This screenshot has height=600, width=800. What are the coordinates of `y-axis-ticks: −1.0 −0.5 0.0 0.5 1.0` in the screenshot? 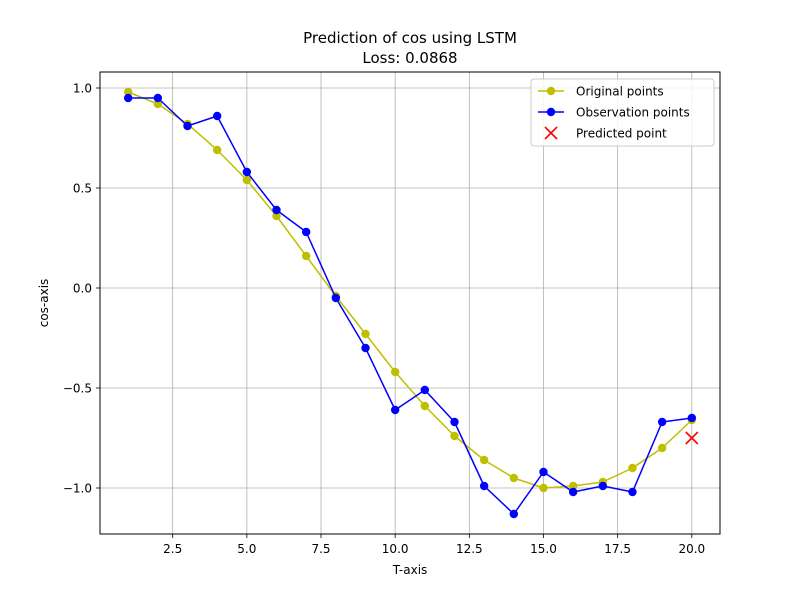 It's located at (81, 289).